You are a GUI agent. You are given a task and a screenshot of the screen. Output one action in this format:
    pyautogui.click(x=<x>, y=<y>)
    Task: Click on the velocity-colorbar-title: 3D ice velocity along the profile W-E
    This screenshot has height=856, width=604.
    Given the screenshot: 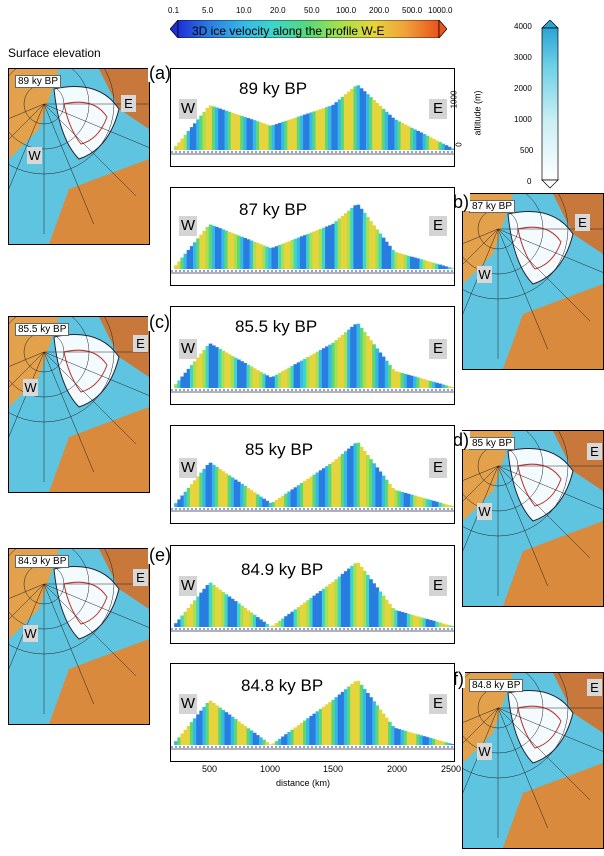 What is the action you would take?
    pyautogui.click(x=288, y=31)
    